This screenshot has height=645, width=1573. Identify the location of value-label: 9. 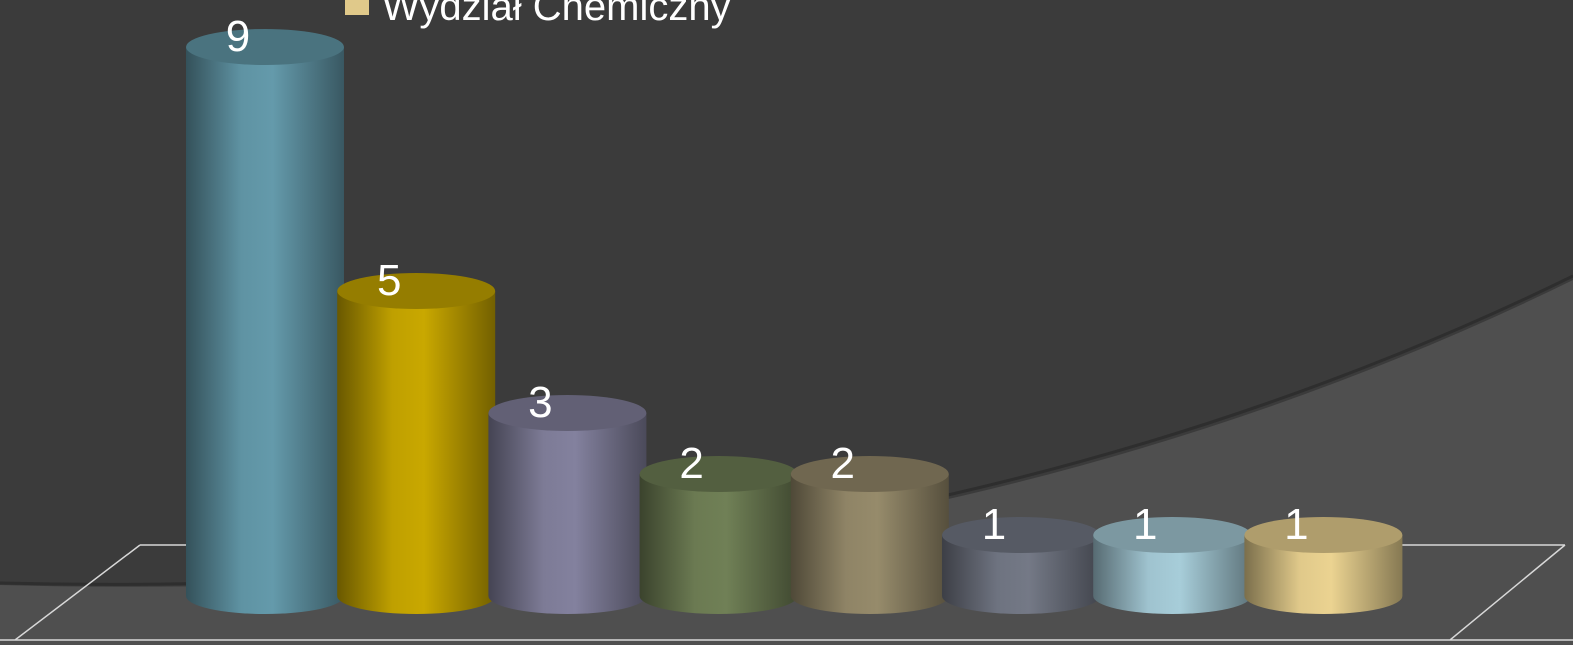
(238, 36).